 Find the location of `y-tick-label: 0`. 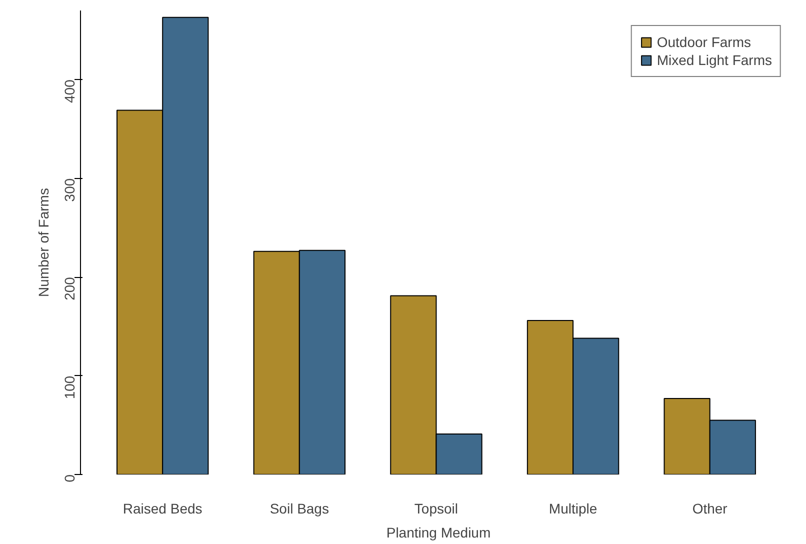

y-tick-label: 0 is located at coordinates (70, 478).